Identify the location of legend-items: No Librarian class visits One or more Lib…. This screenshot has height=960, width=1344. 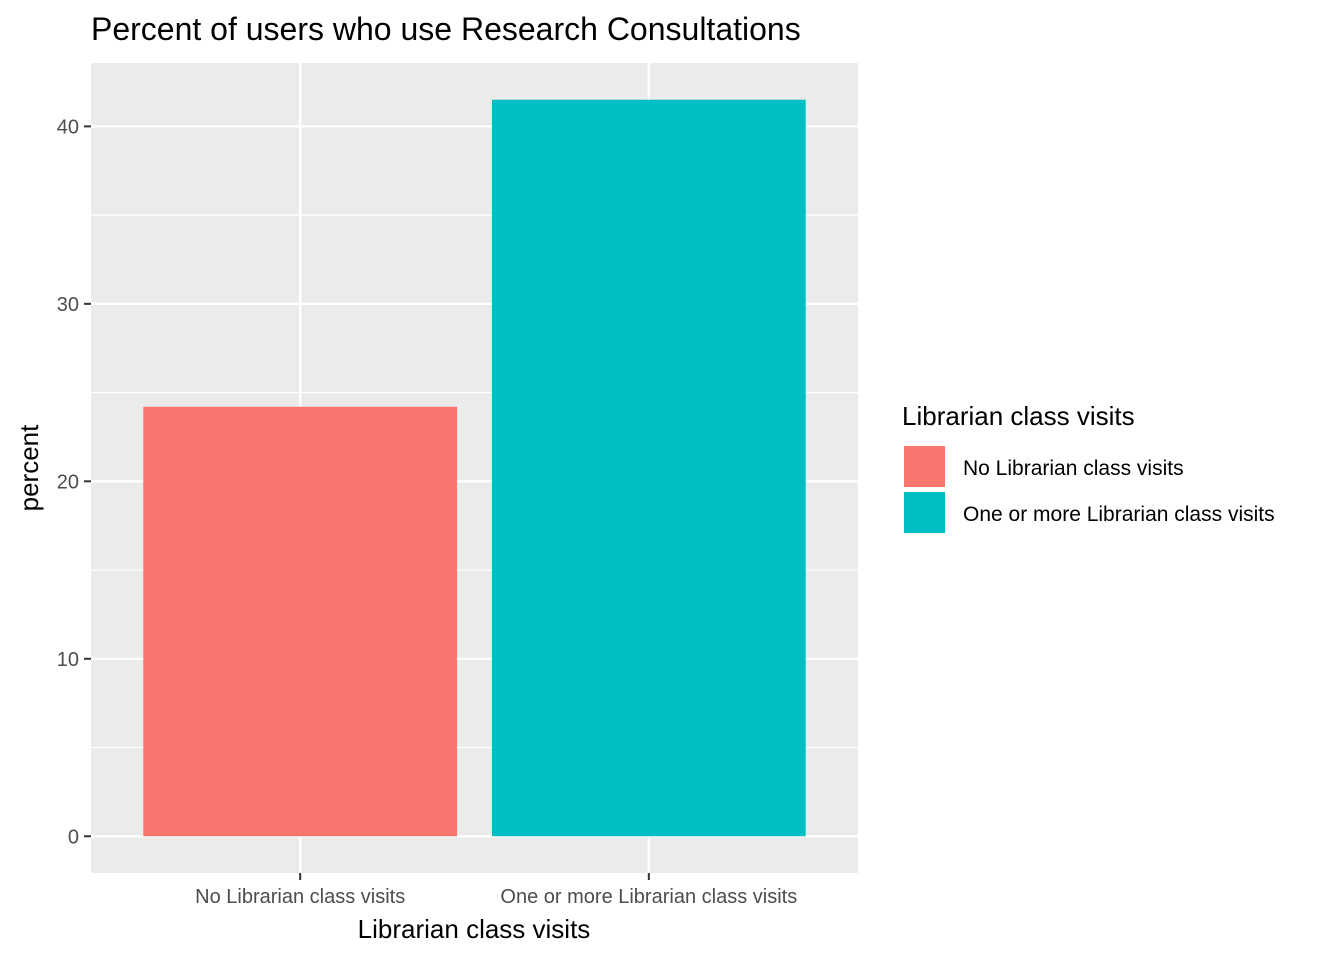
(1088, 489).